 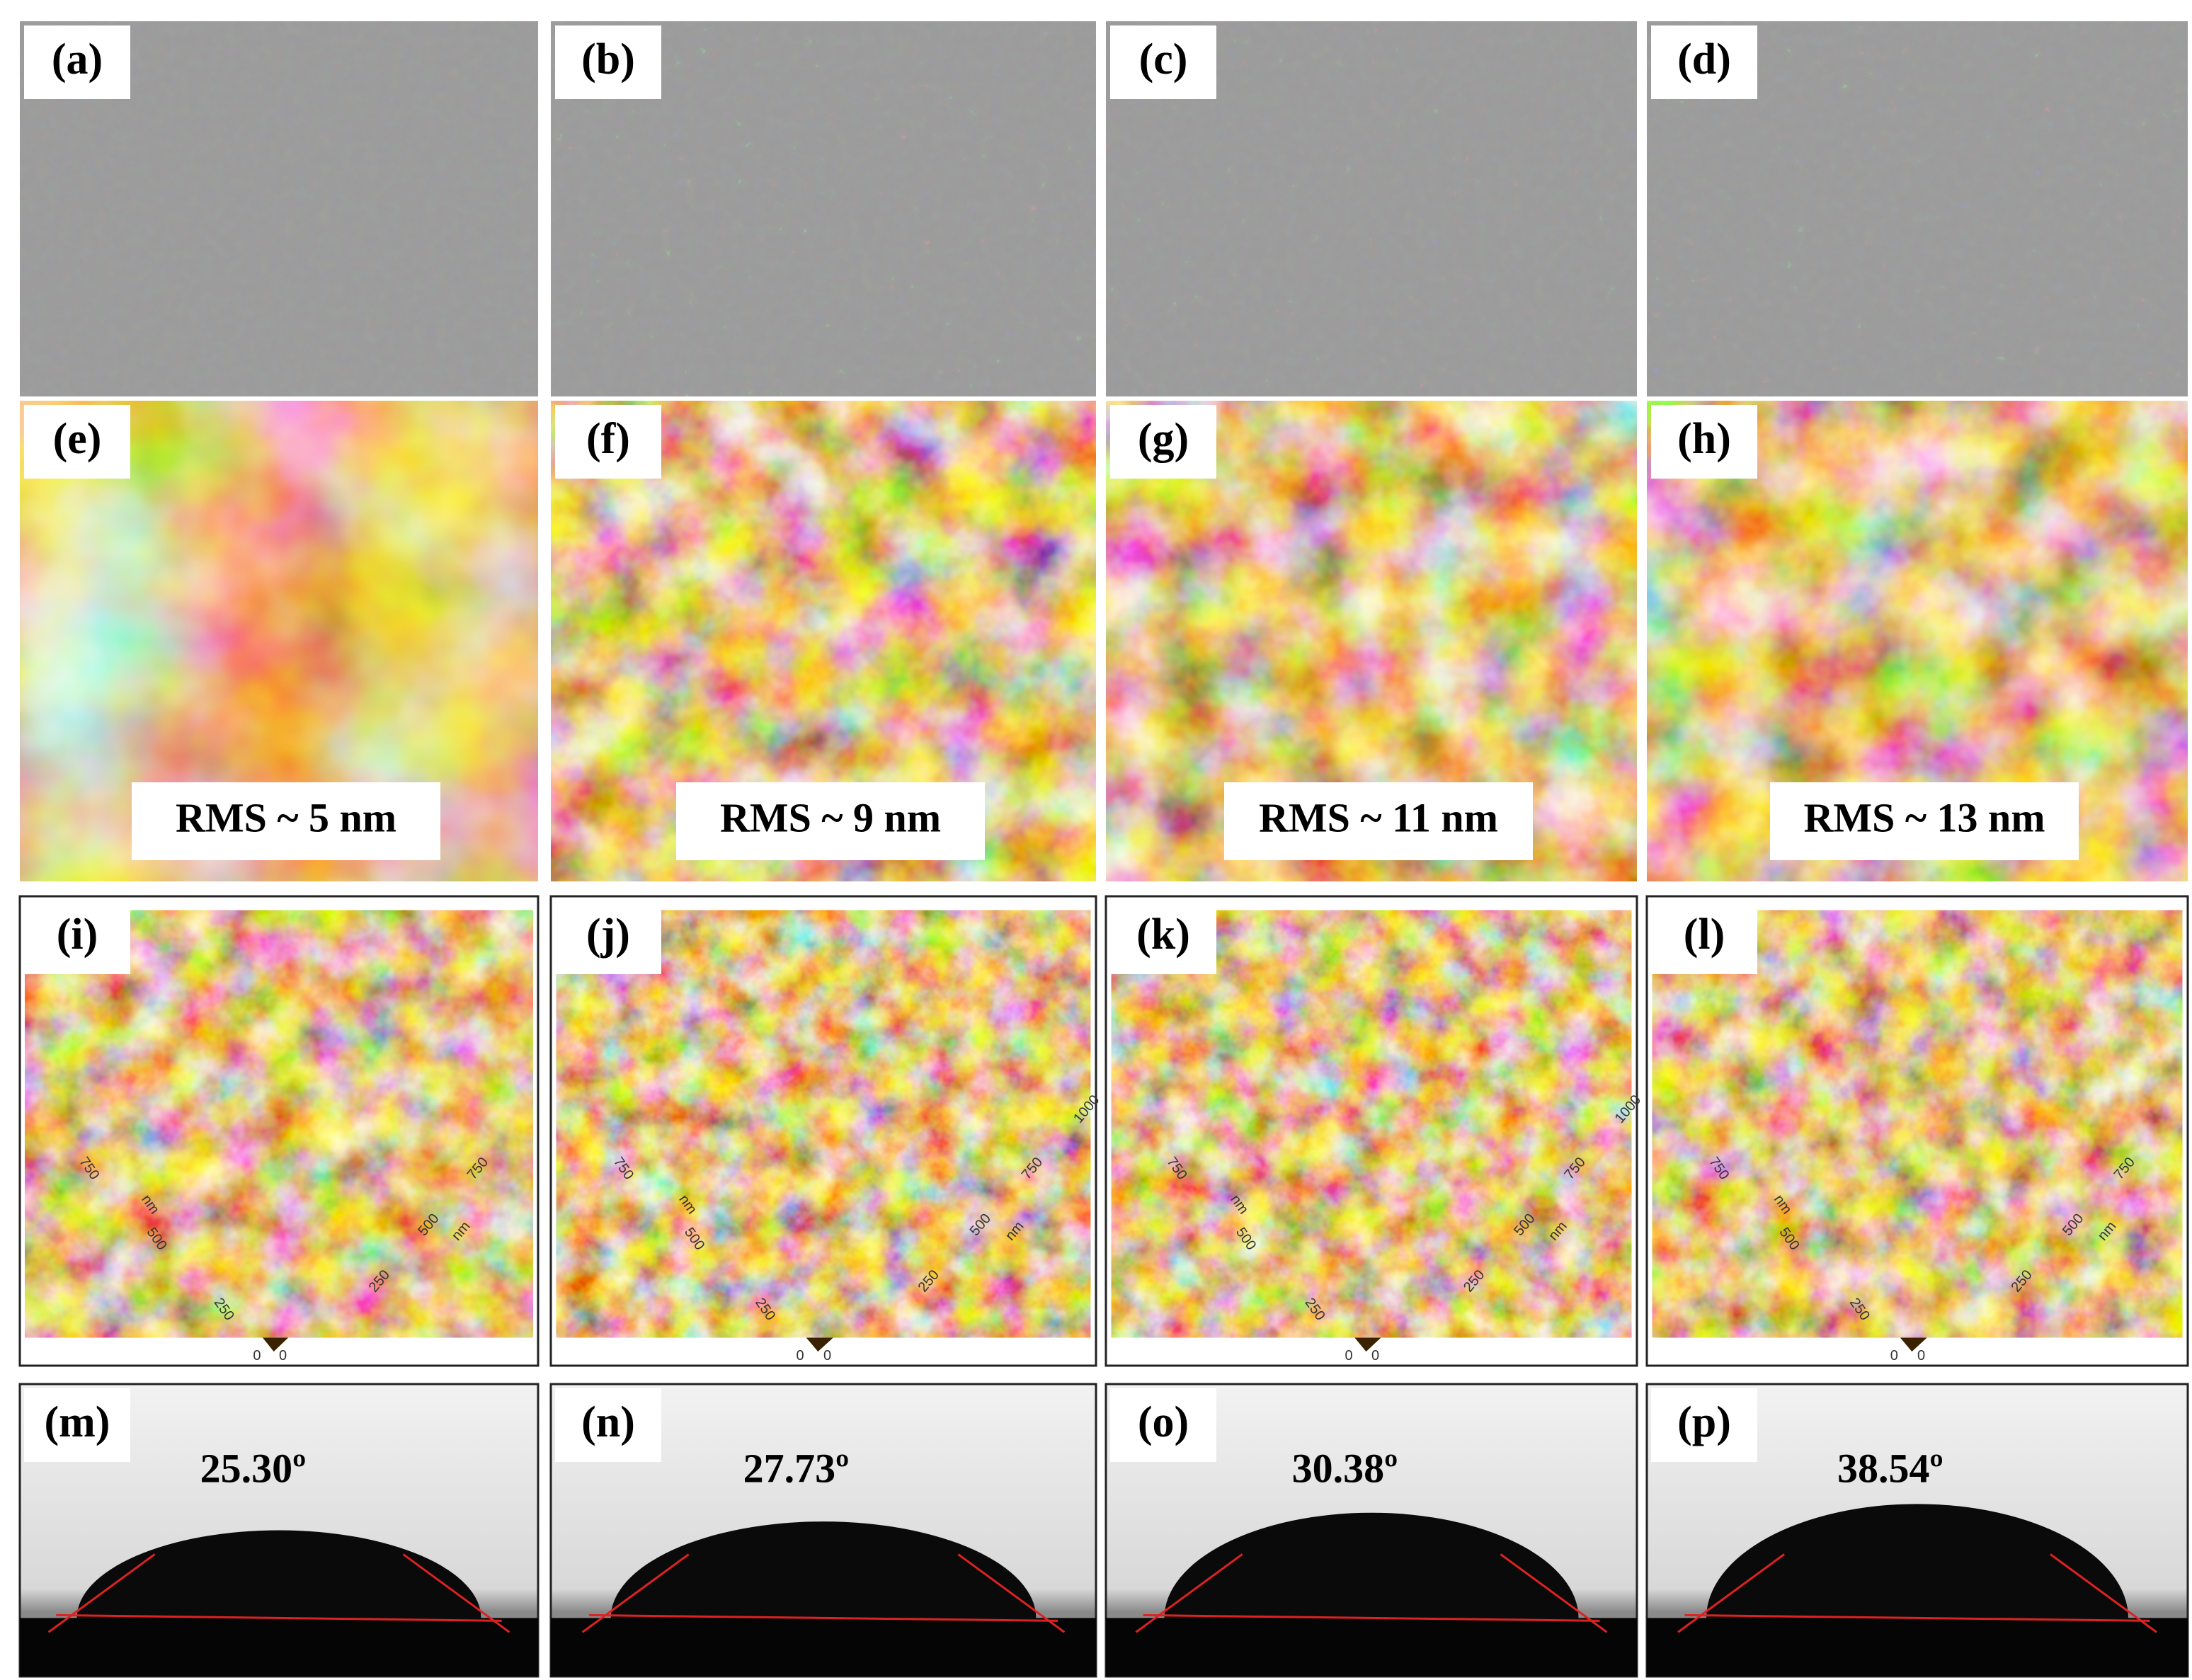 I want to click on sem-image, so click(x=823, y=209).